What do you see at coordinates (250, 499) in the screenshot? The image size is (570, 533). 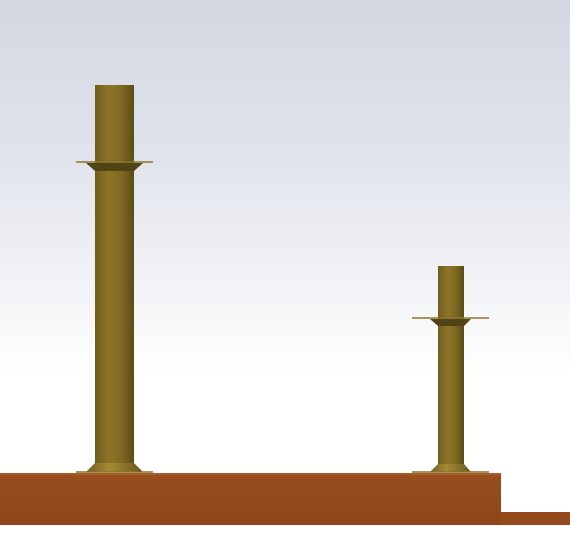 I see `base-plate-main` at bounding box center [250, 499].